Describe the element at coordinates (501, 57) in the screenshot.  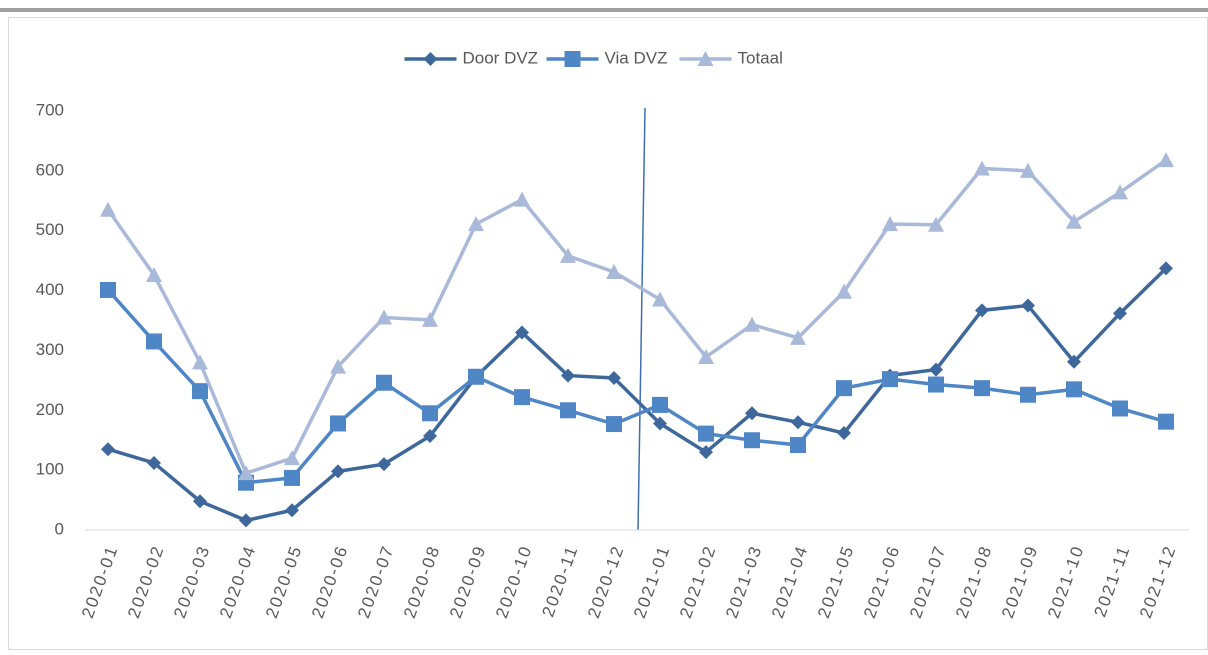
I see `legend-label: Door DVZ` at that location.